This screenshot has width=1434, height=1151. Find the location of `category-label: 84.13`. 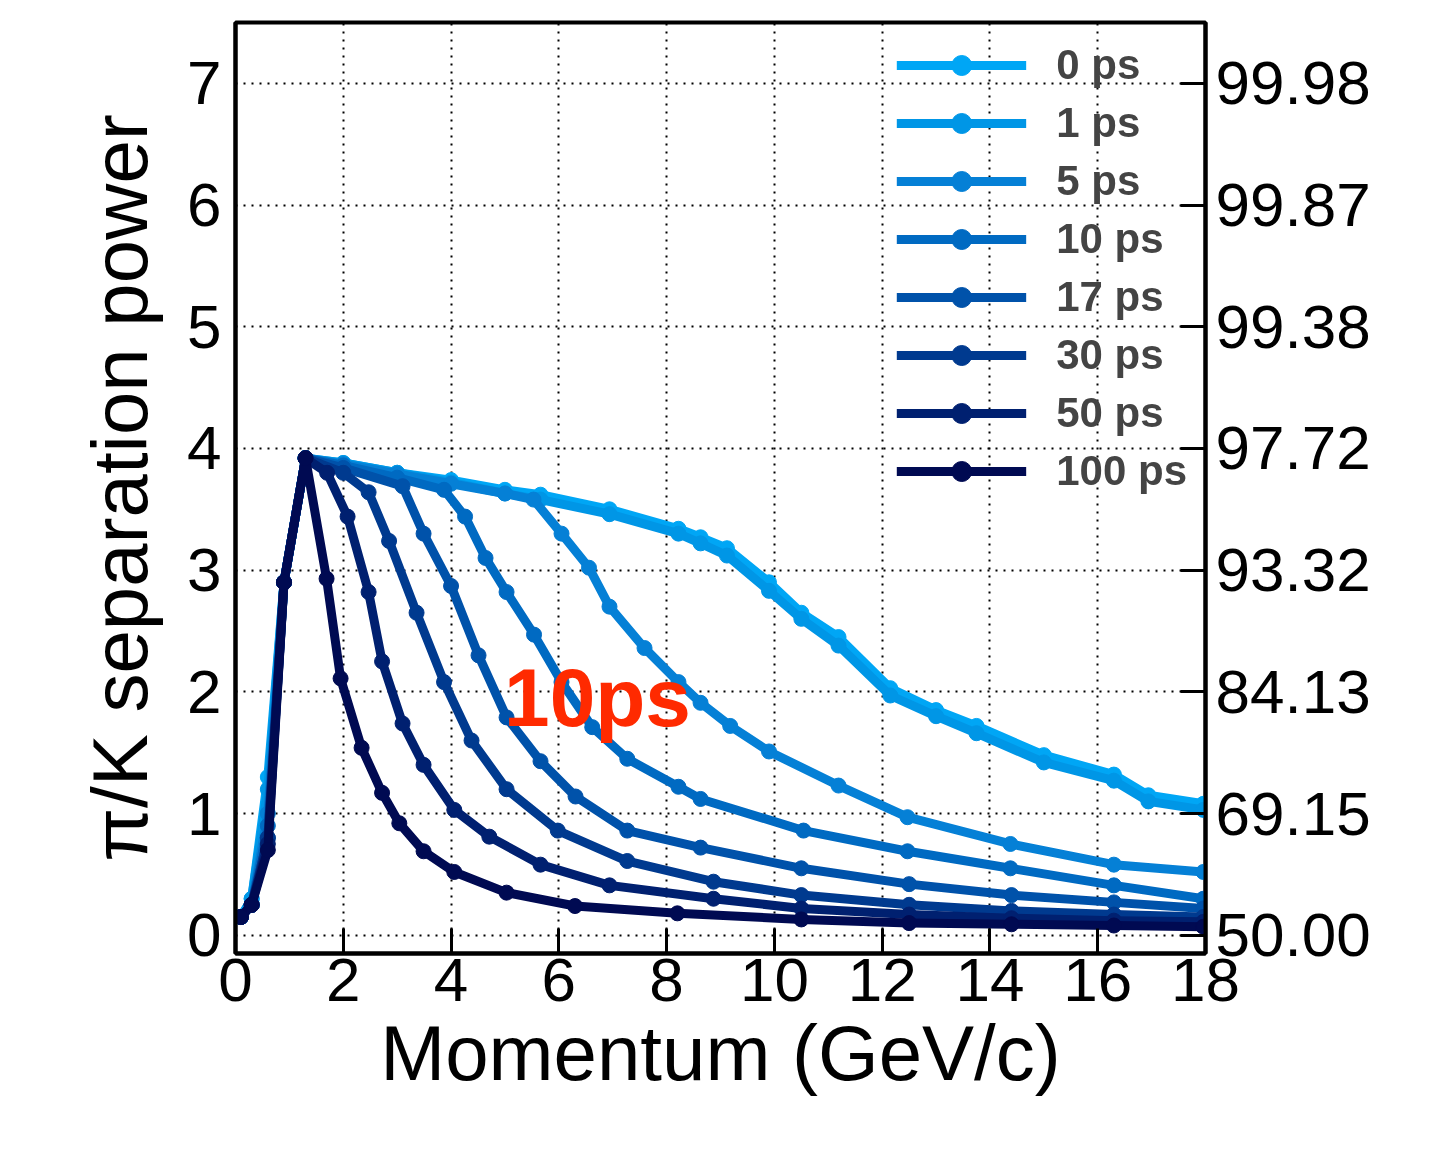

category-label: 84.13 is located at coordinates (1293, 691).